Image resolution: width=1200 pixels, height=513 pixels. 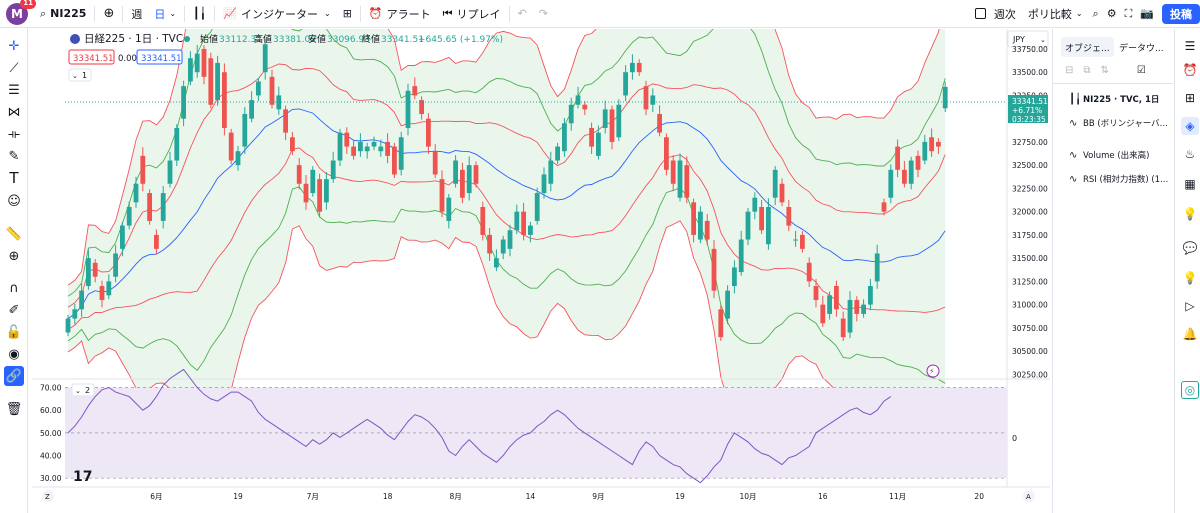 I want to click on delete-tool: 🗑, so click(x=14, y=409).